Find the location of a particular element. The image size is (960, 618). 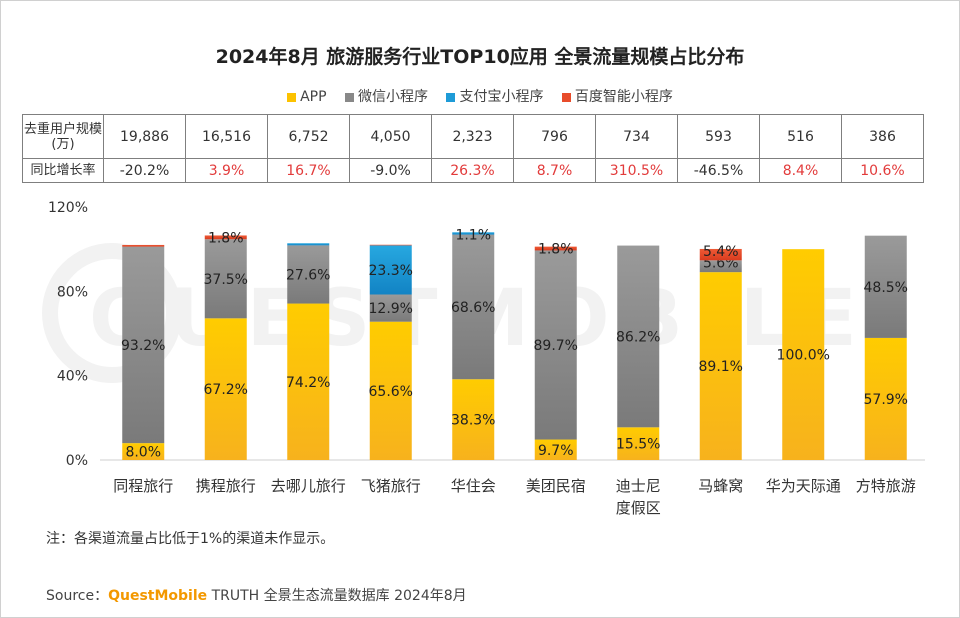

growth-cell: -9.0% is located at coordinates (390, 170).